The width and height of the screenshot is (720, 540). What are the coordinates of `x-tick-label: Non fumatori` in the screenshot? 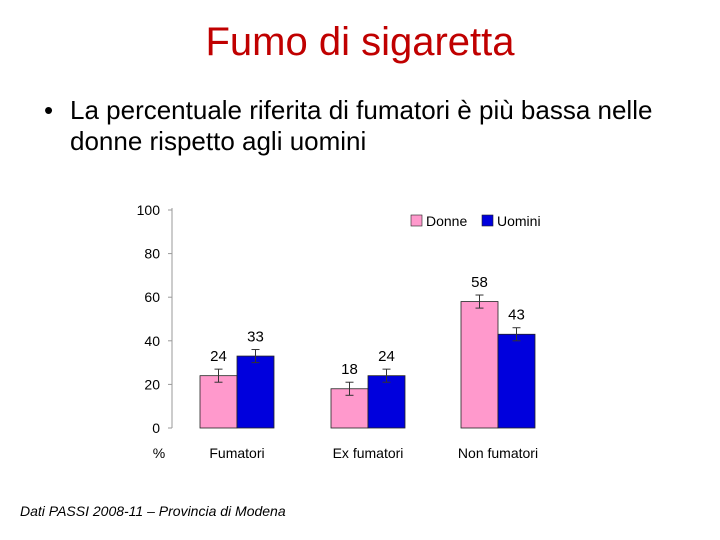 It's located at (498, 453).